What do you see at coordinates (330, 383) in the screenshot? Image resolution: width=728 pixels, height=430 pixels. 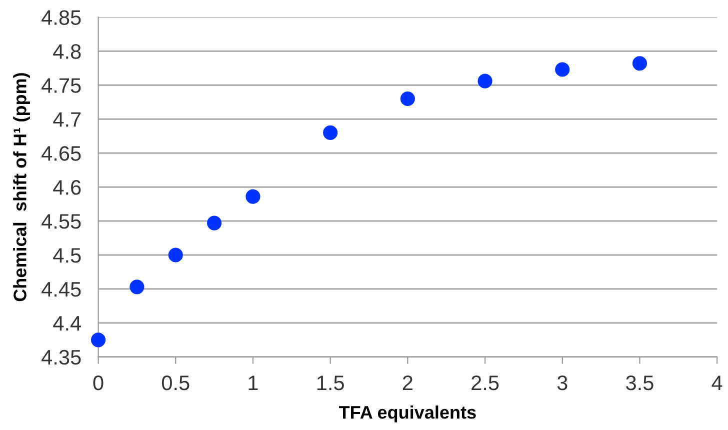 I see `x-tick-label: 1.5` at bounding box center [330, 383].